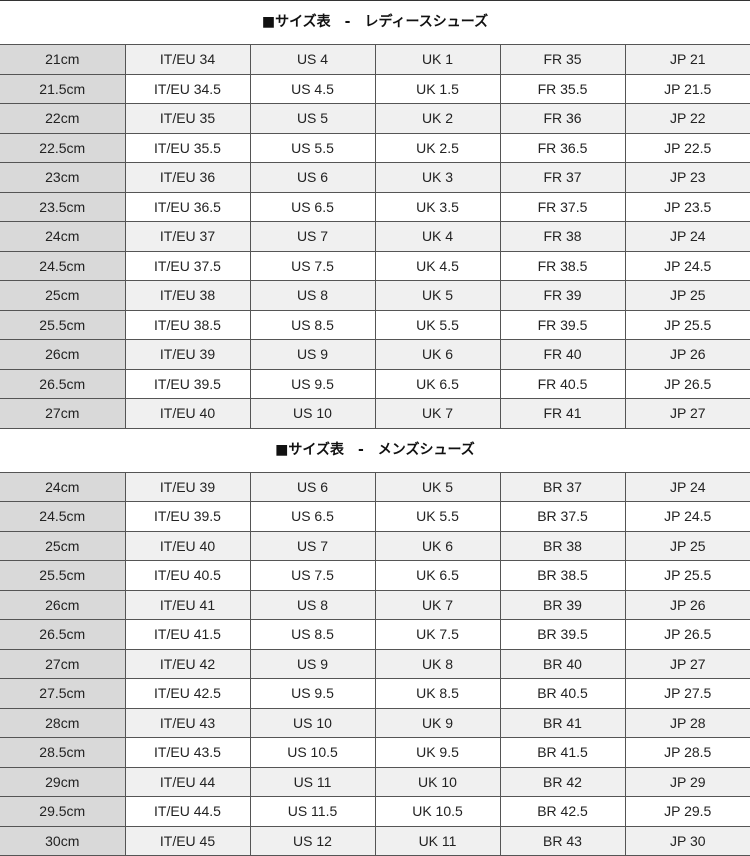  Describe the element at coordinates (312, 355) in the screenshot. I see `size-cell: US 9` at that location.